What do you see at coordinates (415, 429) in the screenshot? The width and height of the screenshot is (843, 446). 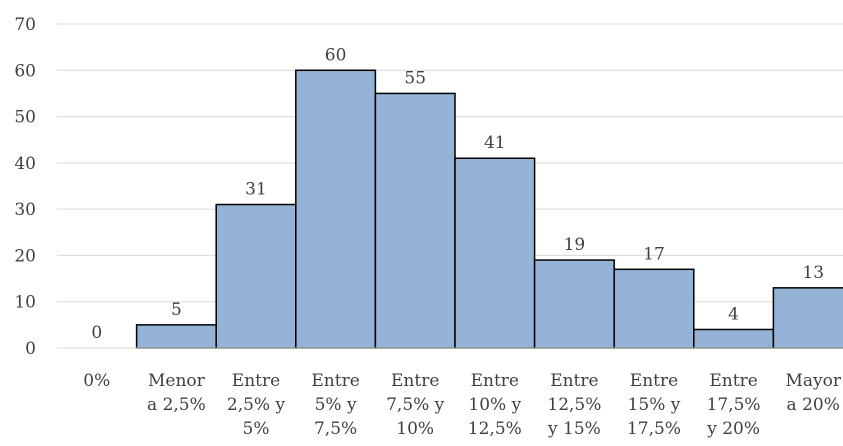 I see `x-category-label-line: 10%` at bounding box center [415, 429].